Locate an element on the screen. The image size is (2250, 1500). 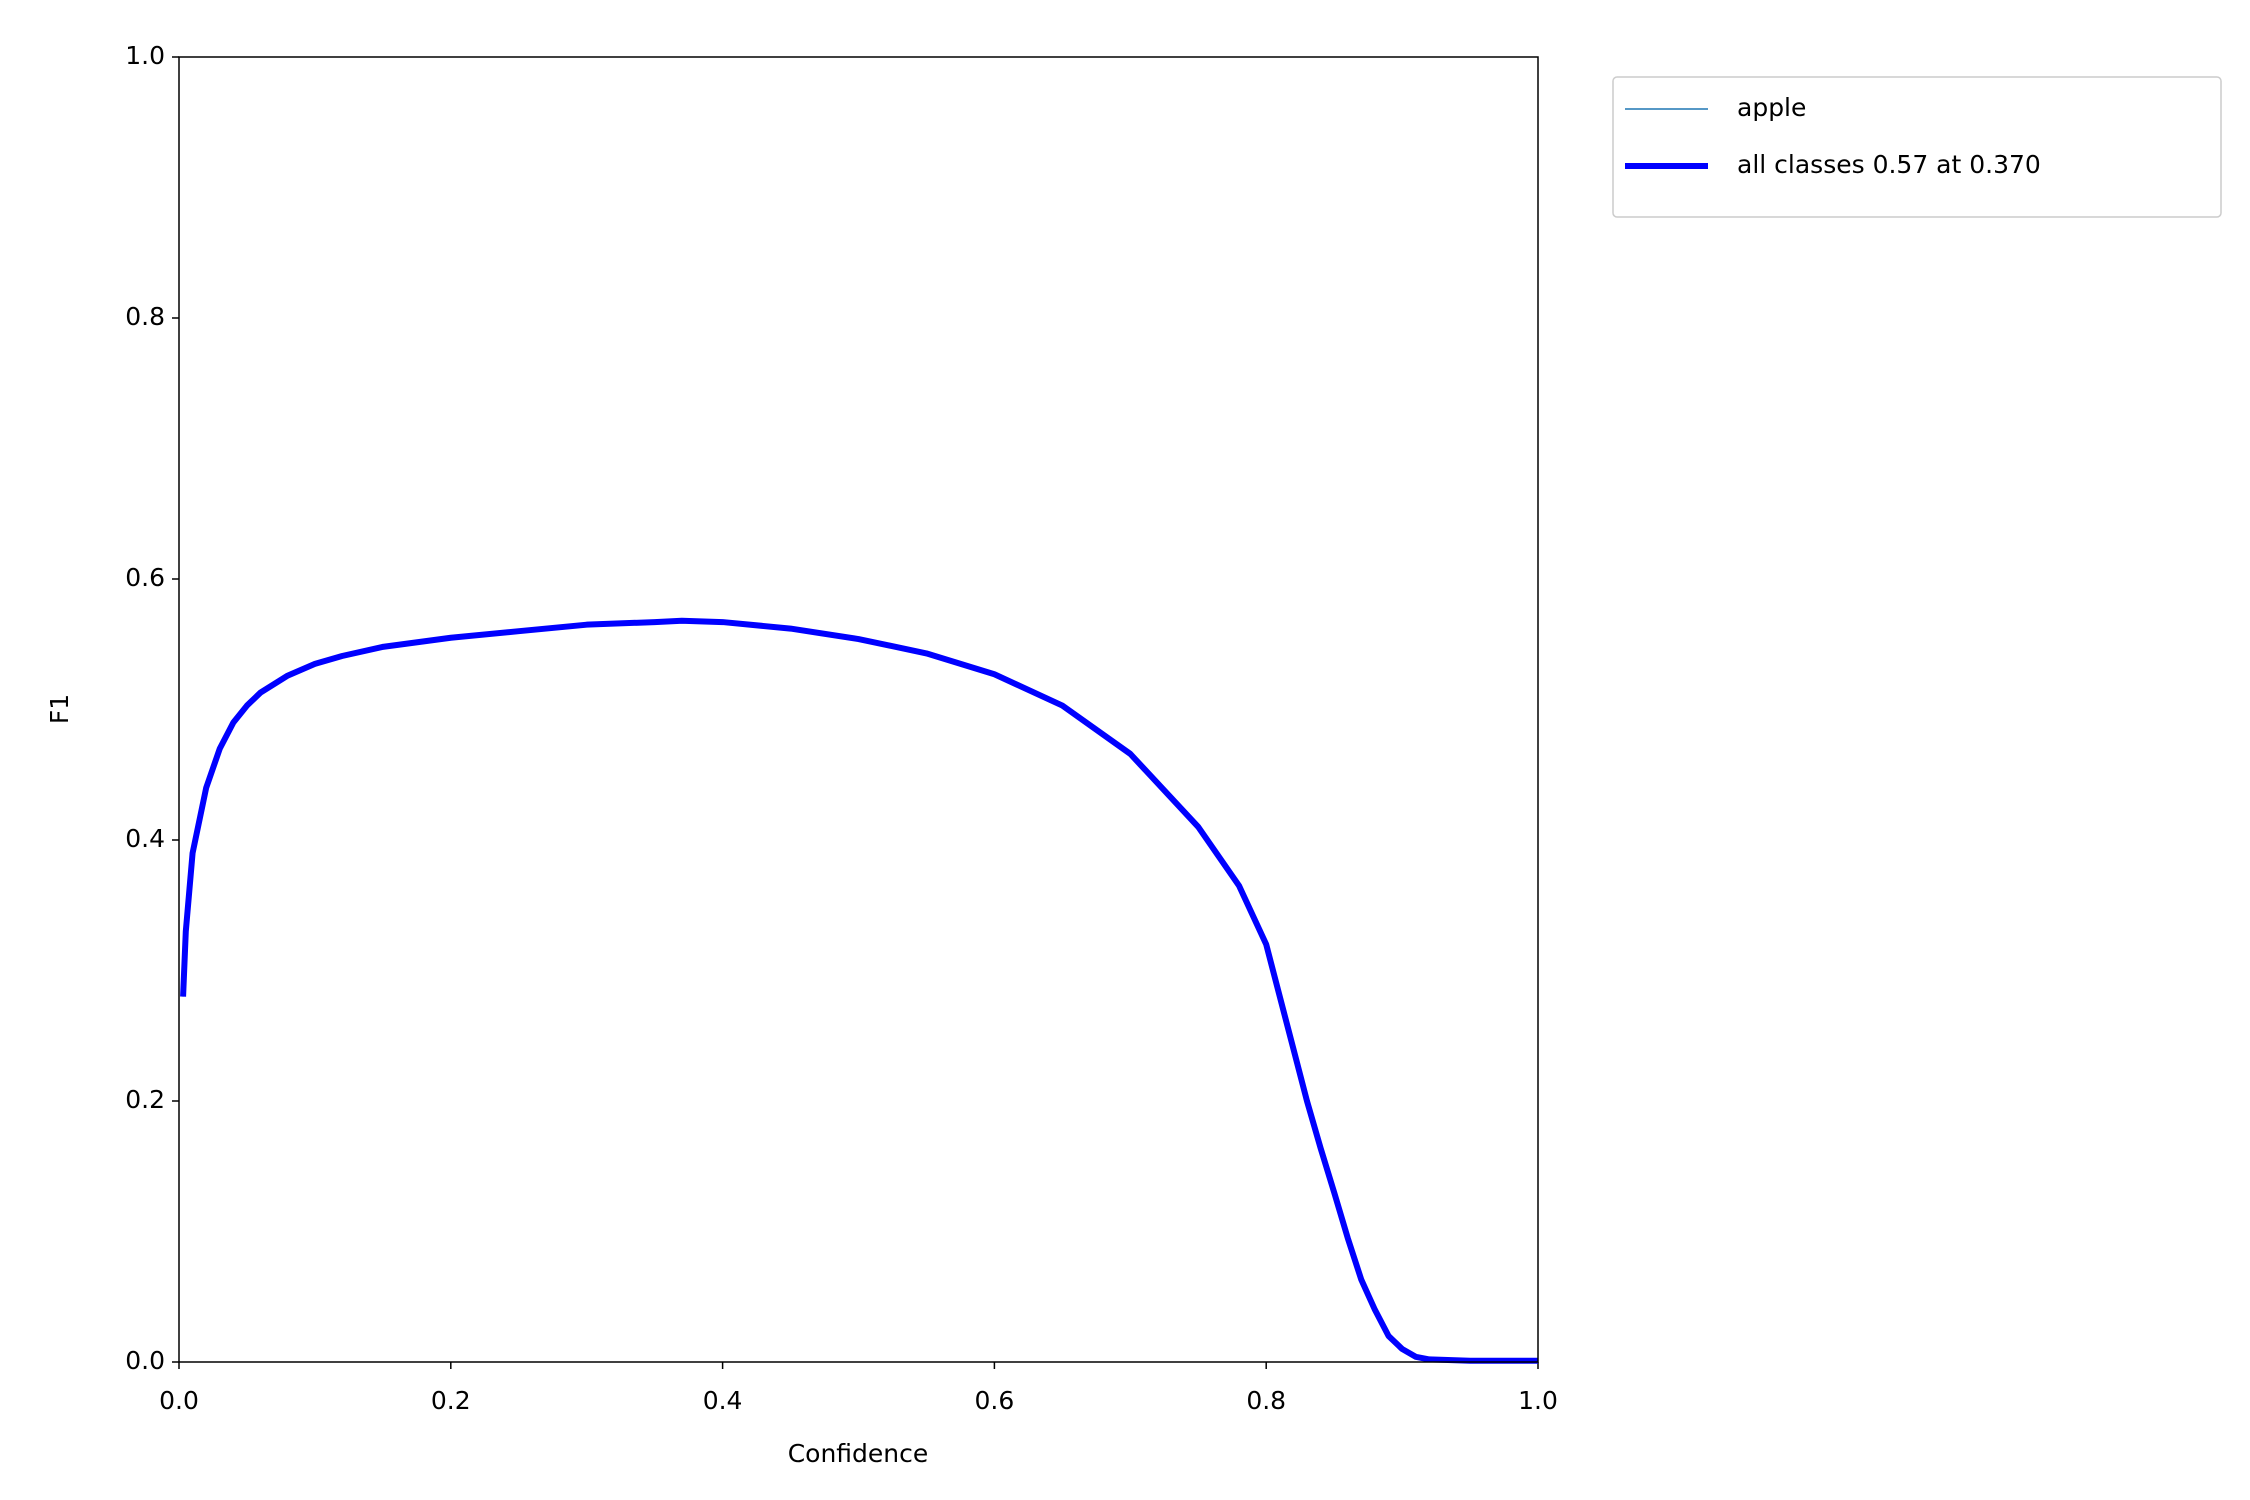
y-axis-label: F1 is located at coordinates (59, 709).